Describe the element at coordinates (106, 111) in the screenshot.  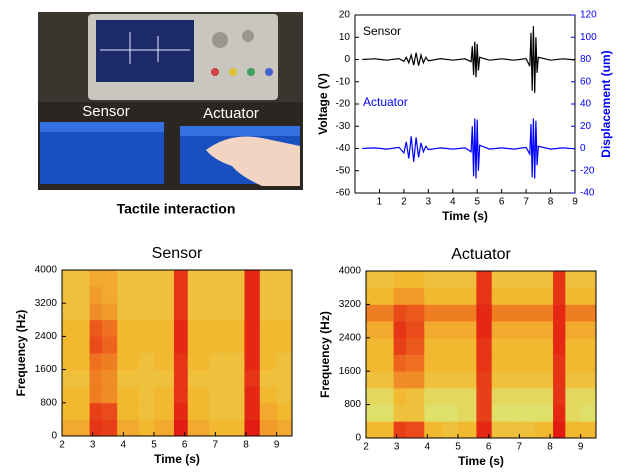
I see `photo-label: Sensor` at that location.